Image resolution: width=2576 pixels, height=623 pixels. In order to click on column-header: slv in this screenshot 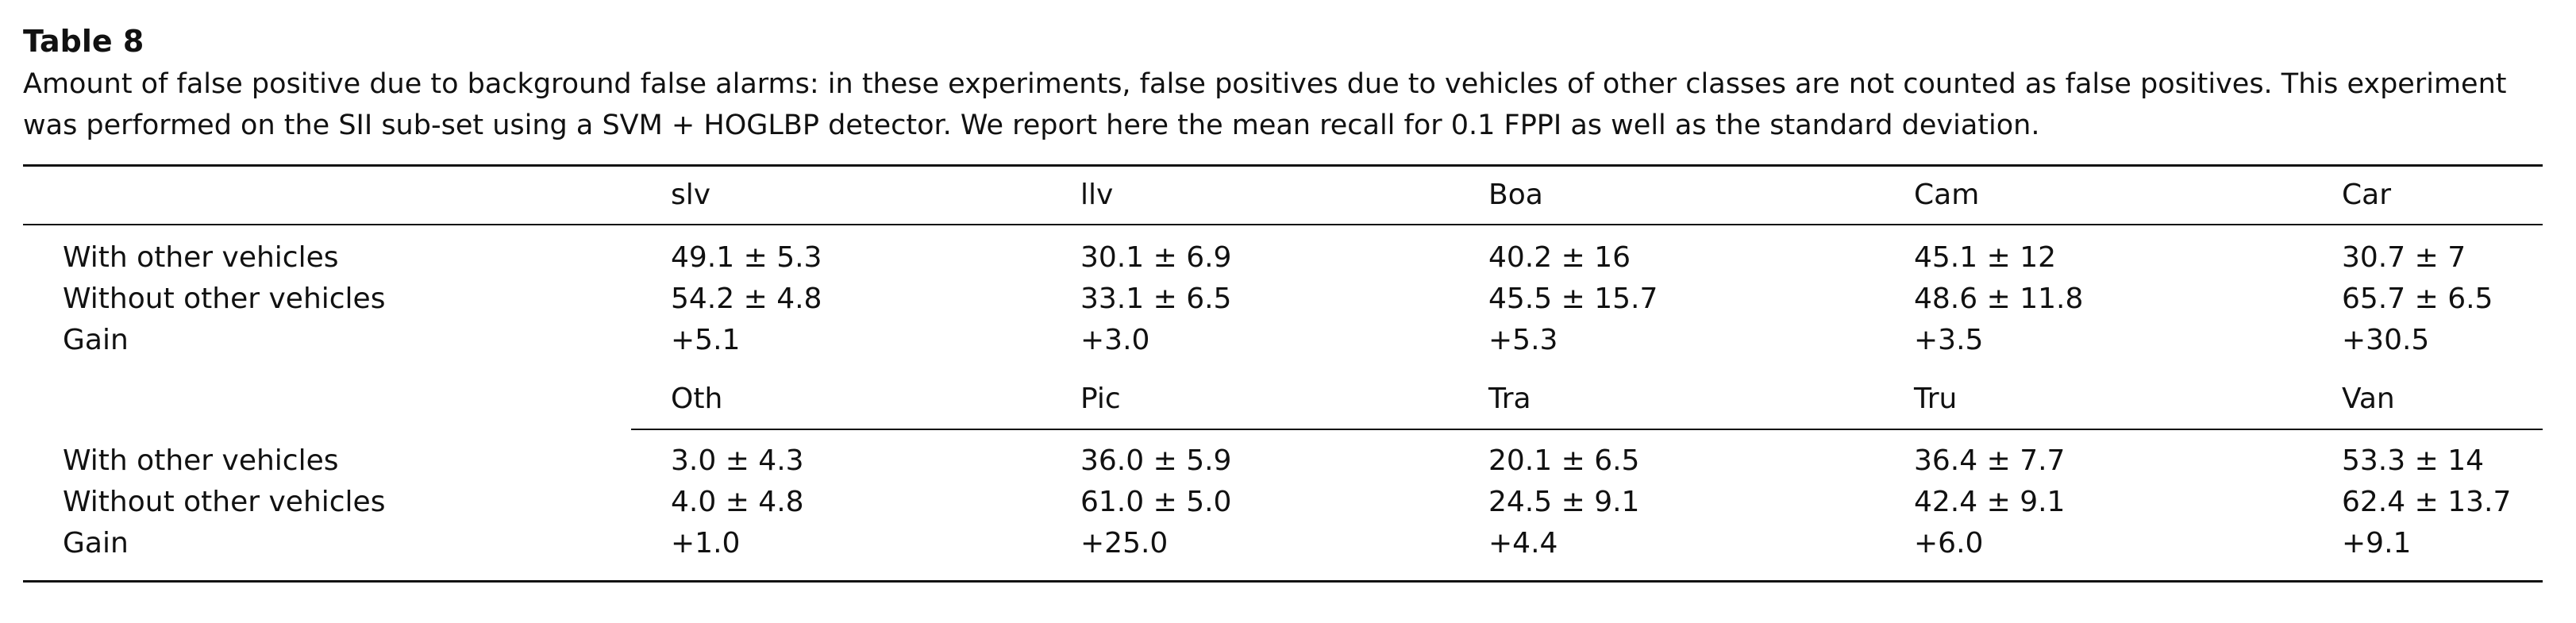, I will do `click(691, 195)`.